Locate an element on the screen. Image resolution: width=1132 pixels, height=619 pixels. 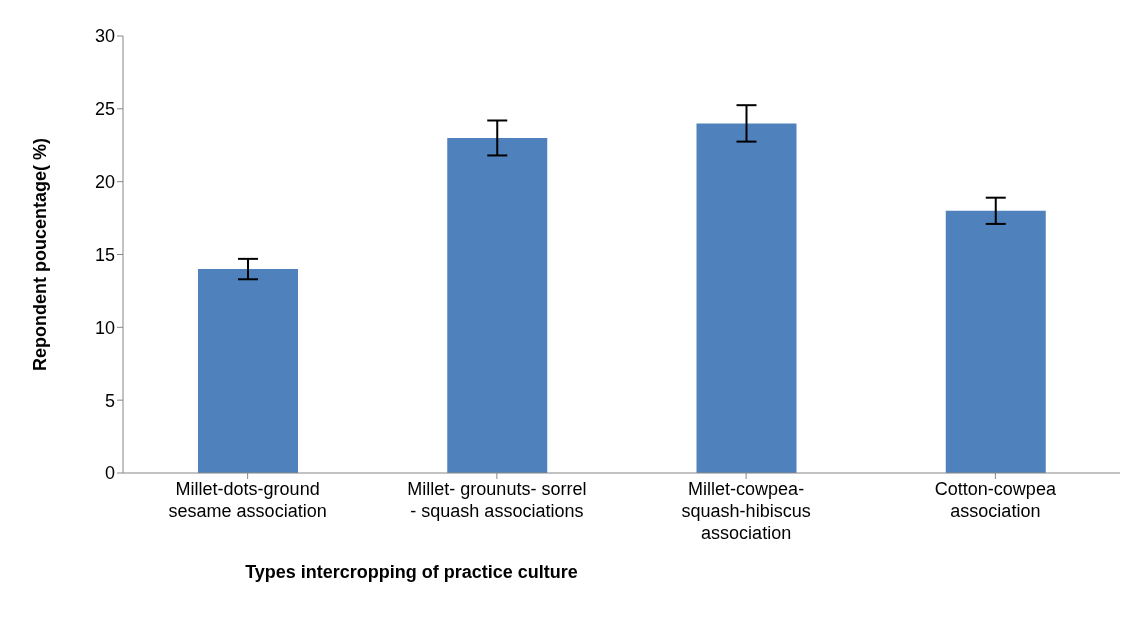
y-tick-label: 10 is located at coordinates (104, 327).